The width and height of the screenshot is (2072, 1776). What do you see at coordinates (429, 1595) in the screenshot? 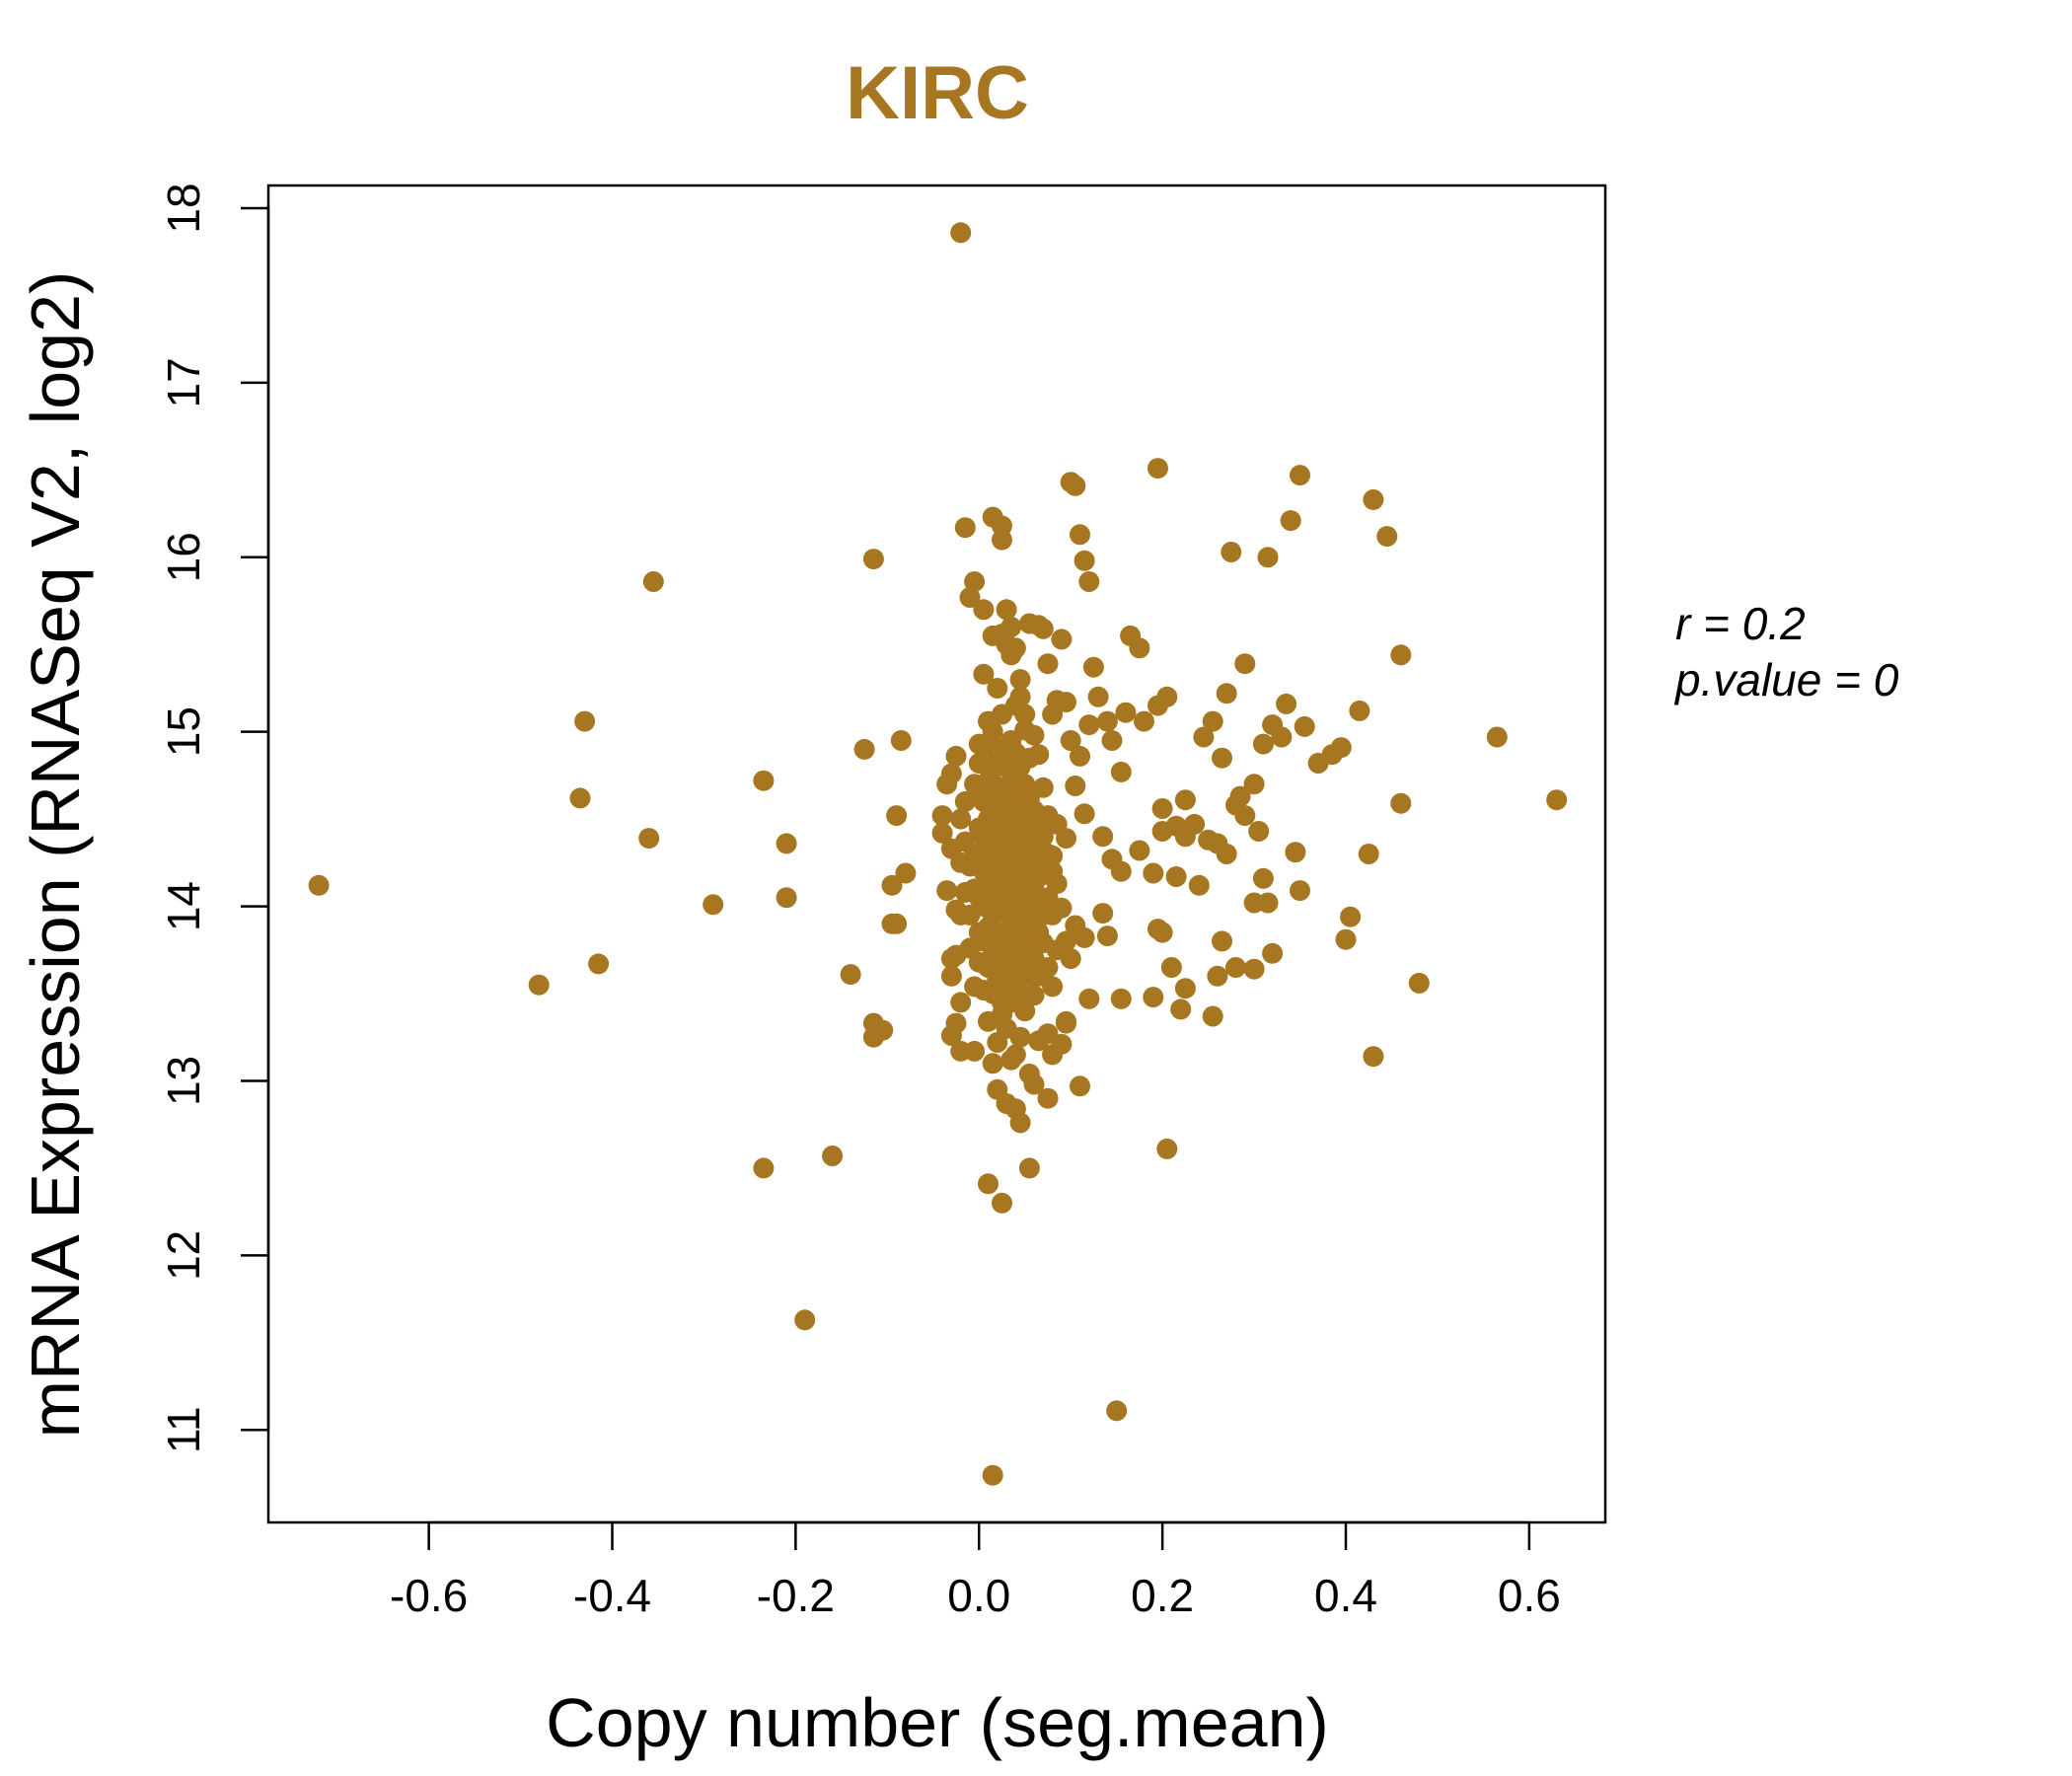
I see `x-tick-label: -0.6` at bounding box center [429, 1595].